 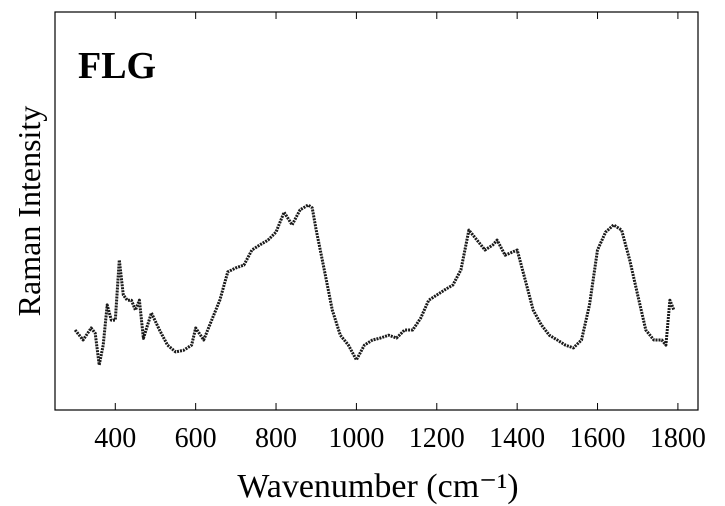 What do you see at coordinates (517, 438) in the screenshot?
I see `x-tick-label: 1400` at bounding box center [517, 438].